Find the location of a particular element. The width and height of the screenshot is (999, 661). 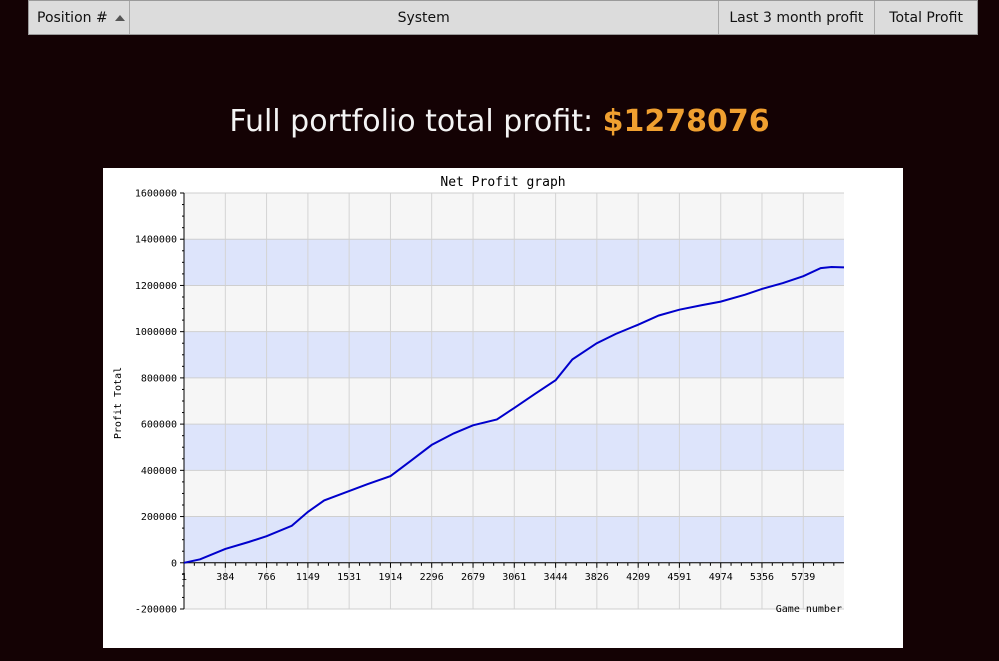

column-header-total-profit-label: Total Profit is located at coordinates (926, 17).